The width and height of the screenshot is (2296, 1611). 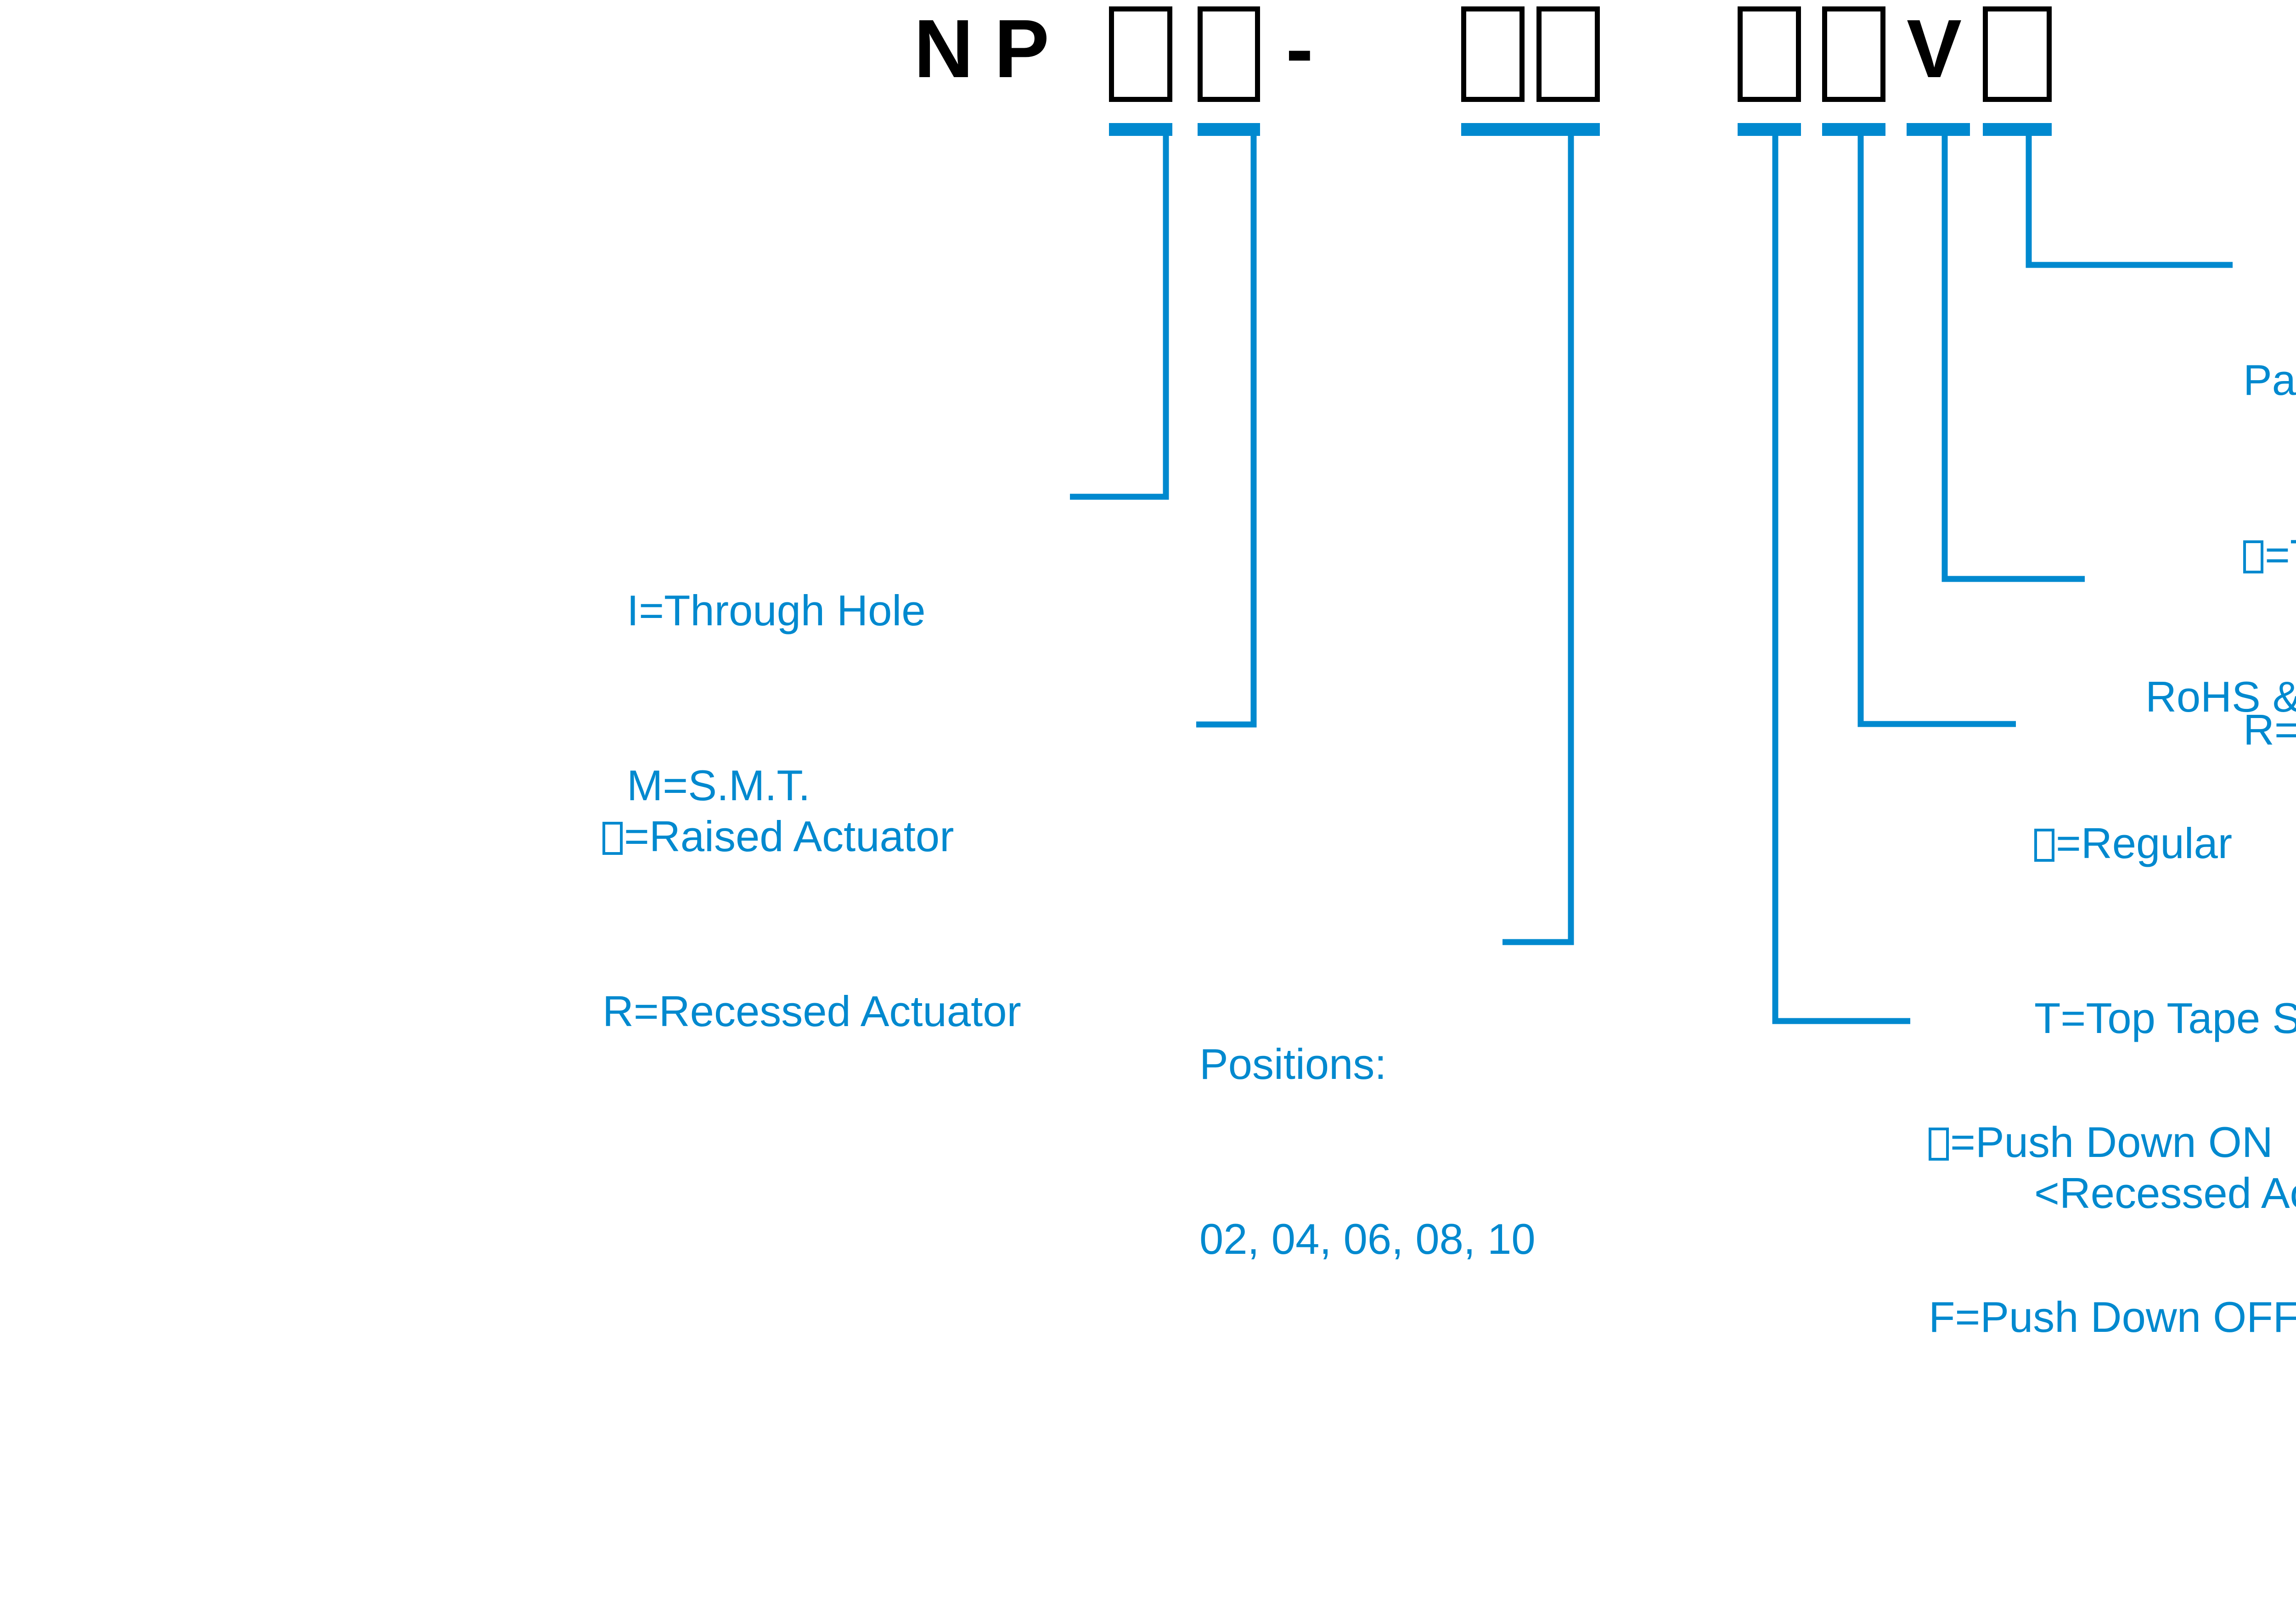 I want to click on callout-positions-line-1: Positions:, so click(x=1293, y=1064).